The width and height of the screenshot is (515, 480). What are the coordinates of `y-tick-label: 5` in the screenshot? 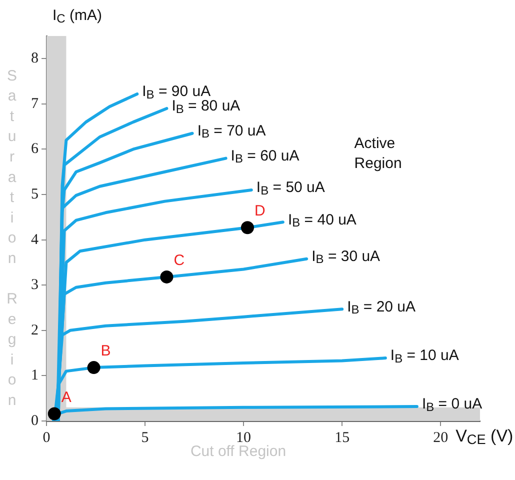 It's located at (34, 194).